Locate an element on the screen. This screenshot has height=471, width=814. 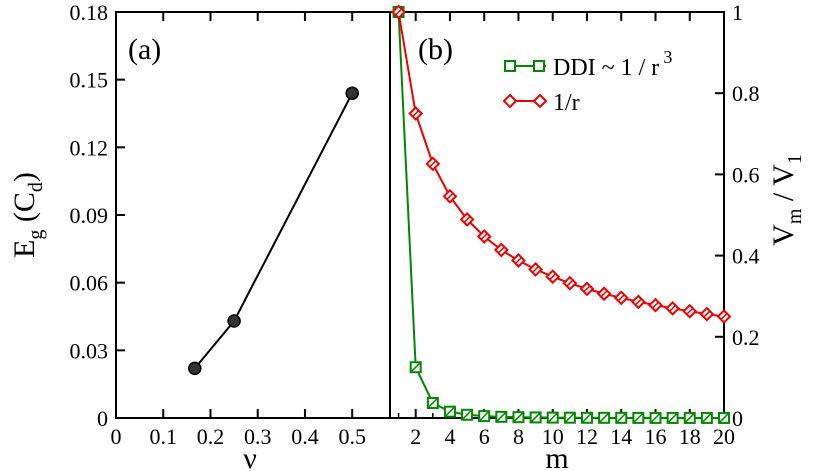
panel-a-y-title-sub2: d is located at coordinates (36, 187).